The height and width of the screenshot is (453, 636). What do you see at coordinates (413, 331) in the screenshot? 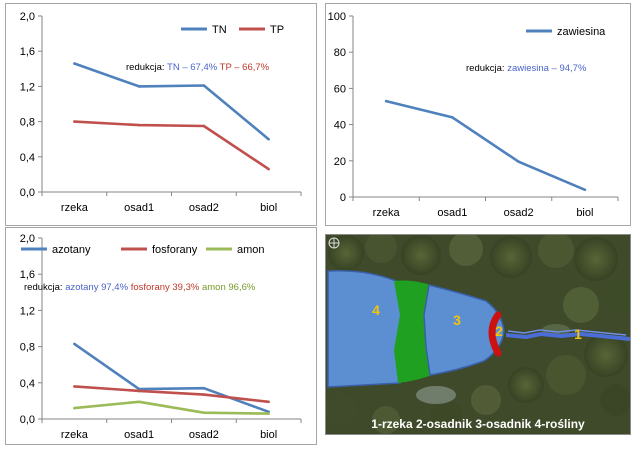
I see `zone-plants-green` at bounding box center [413, 331].